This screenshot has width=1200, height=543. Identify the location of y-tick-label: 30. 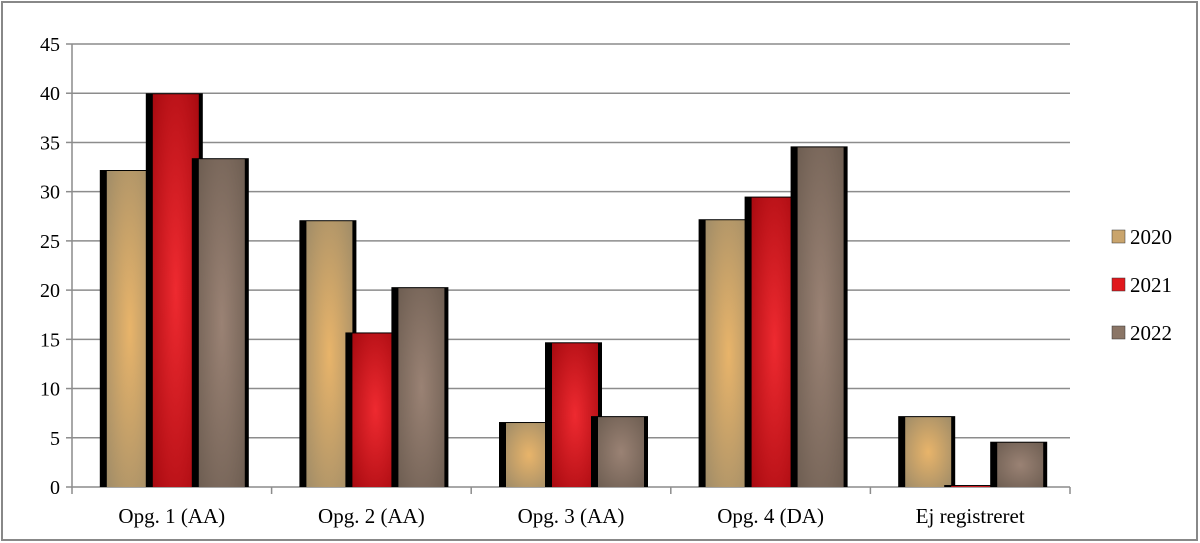
(50, 193).